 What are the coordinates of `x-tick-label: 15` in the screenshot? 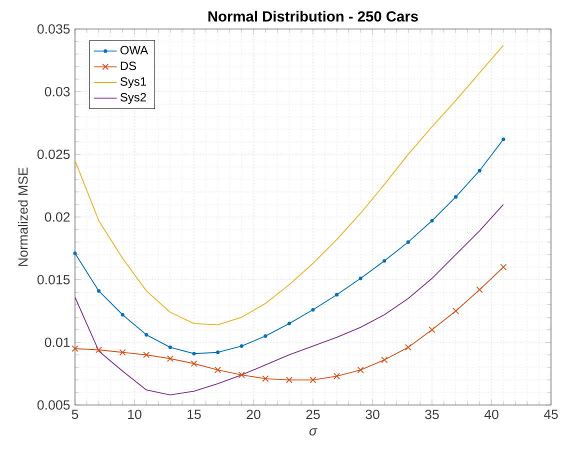 It's located at (194, 415).